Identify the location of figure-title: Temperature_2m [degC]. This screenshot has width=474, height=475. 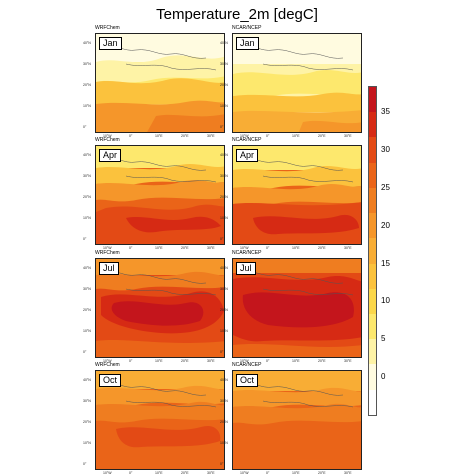
(237, 14).